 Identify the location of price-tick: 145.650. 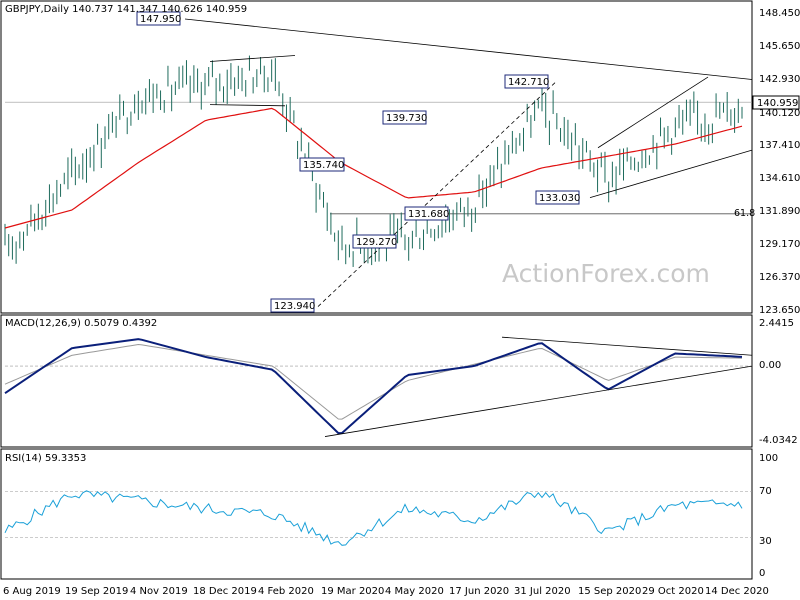
(779, 46).